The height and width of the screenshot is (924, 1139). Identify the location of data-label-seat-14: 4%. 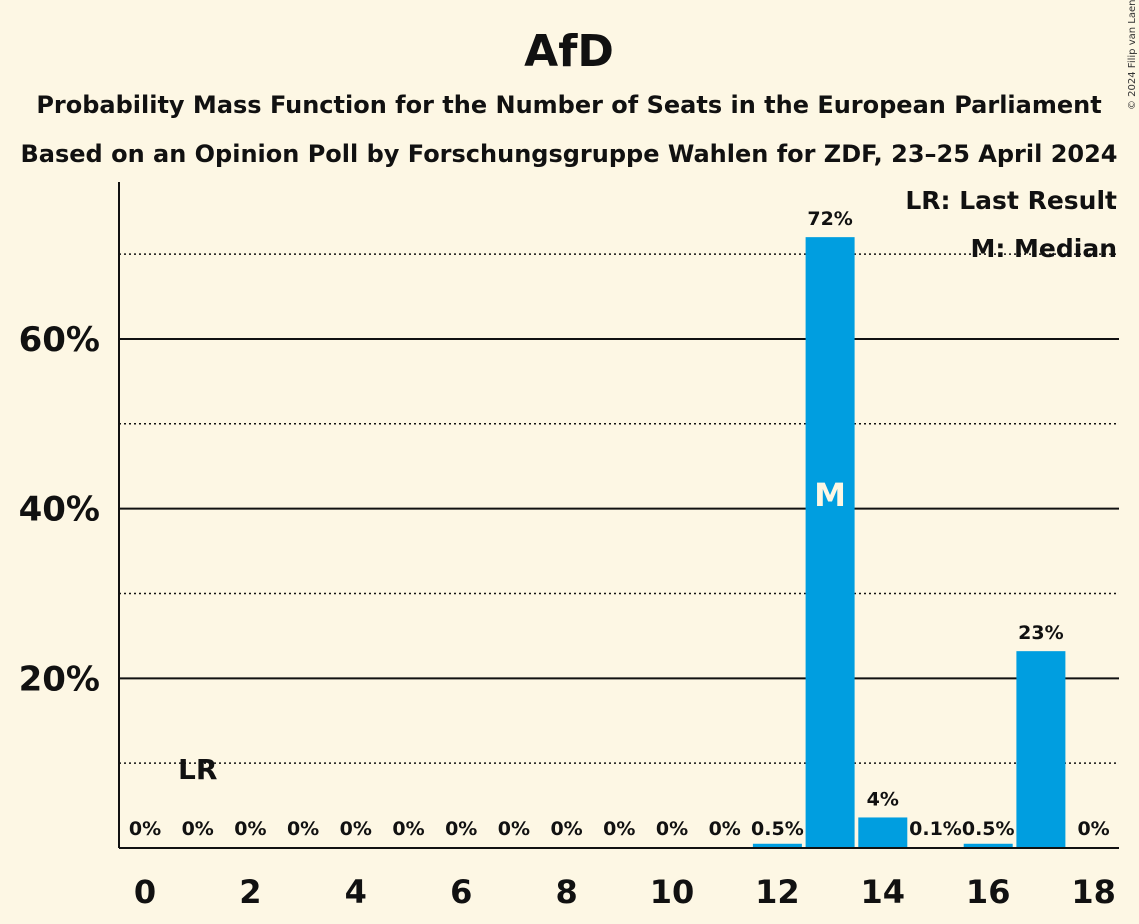
(883, 799).